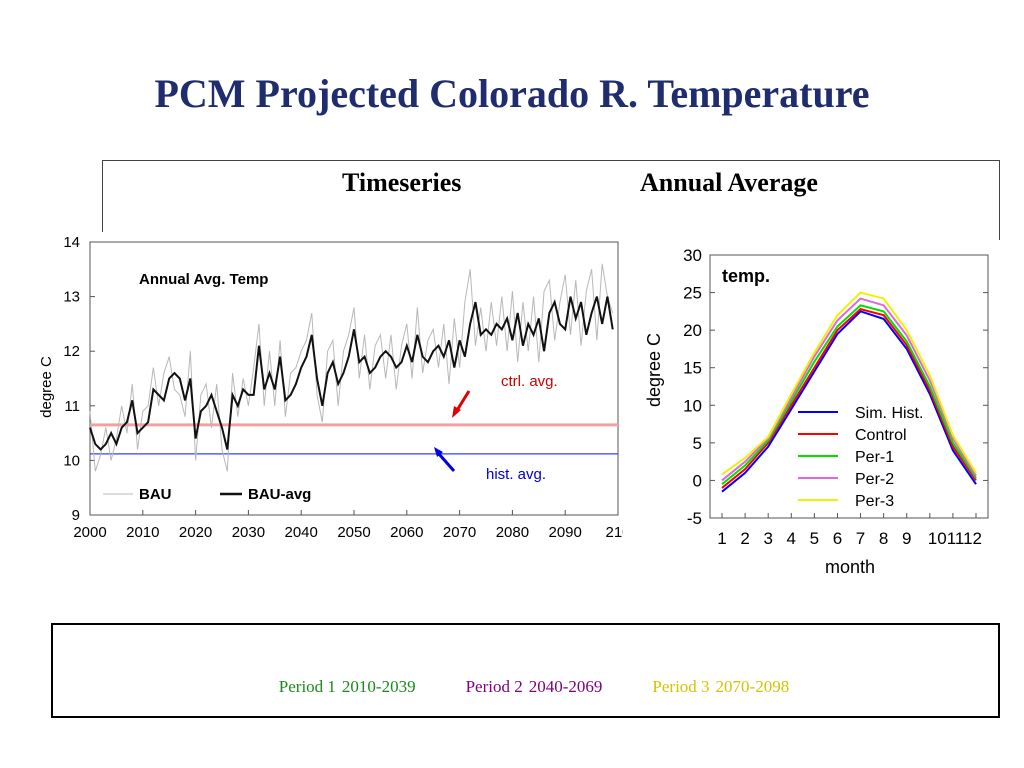 The image size is (1024, 768). Describe the element at coordinates (71, 351) in the screenshot. I see `y-tick-label: 12` at that location.